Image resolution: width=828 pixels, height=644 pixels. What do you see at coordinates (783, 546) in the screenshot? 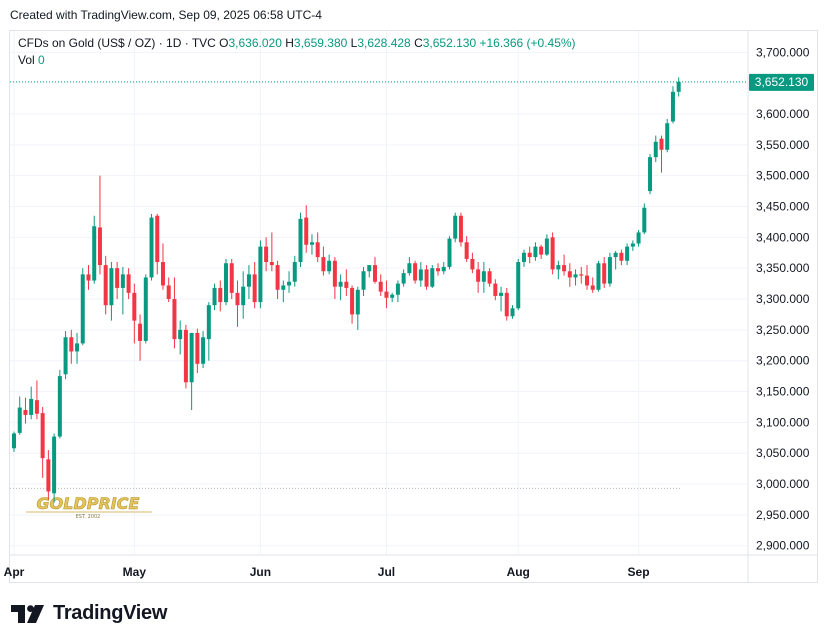
I see `y-tick-label: 2,900.000` at bounding box center [783, 546].